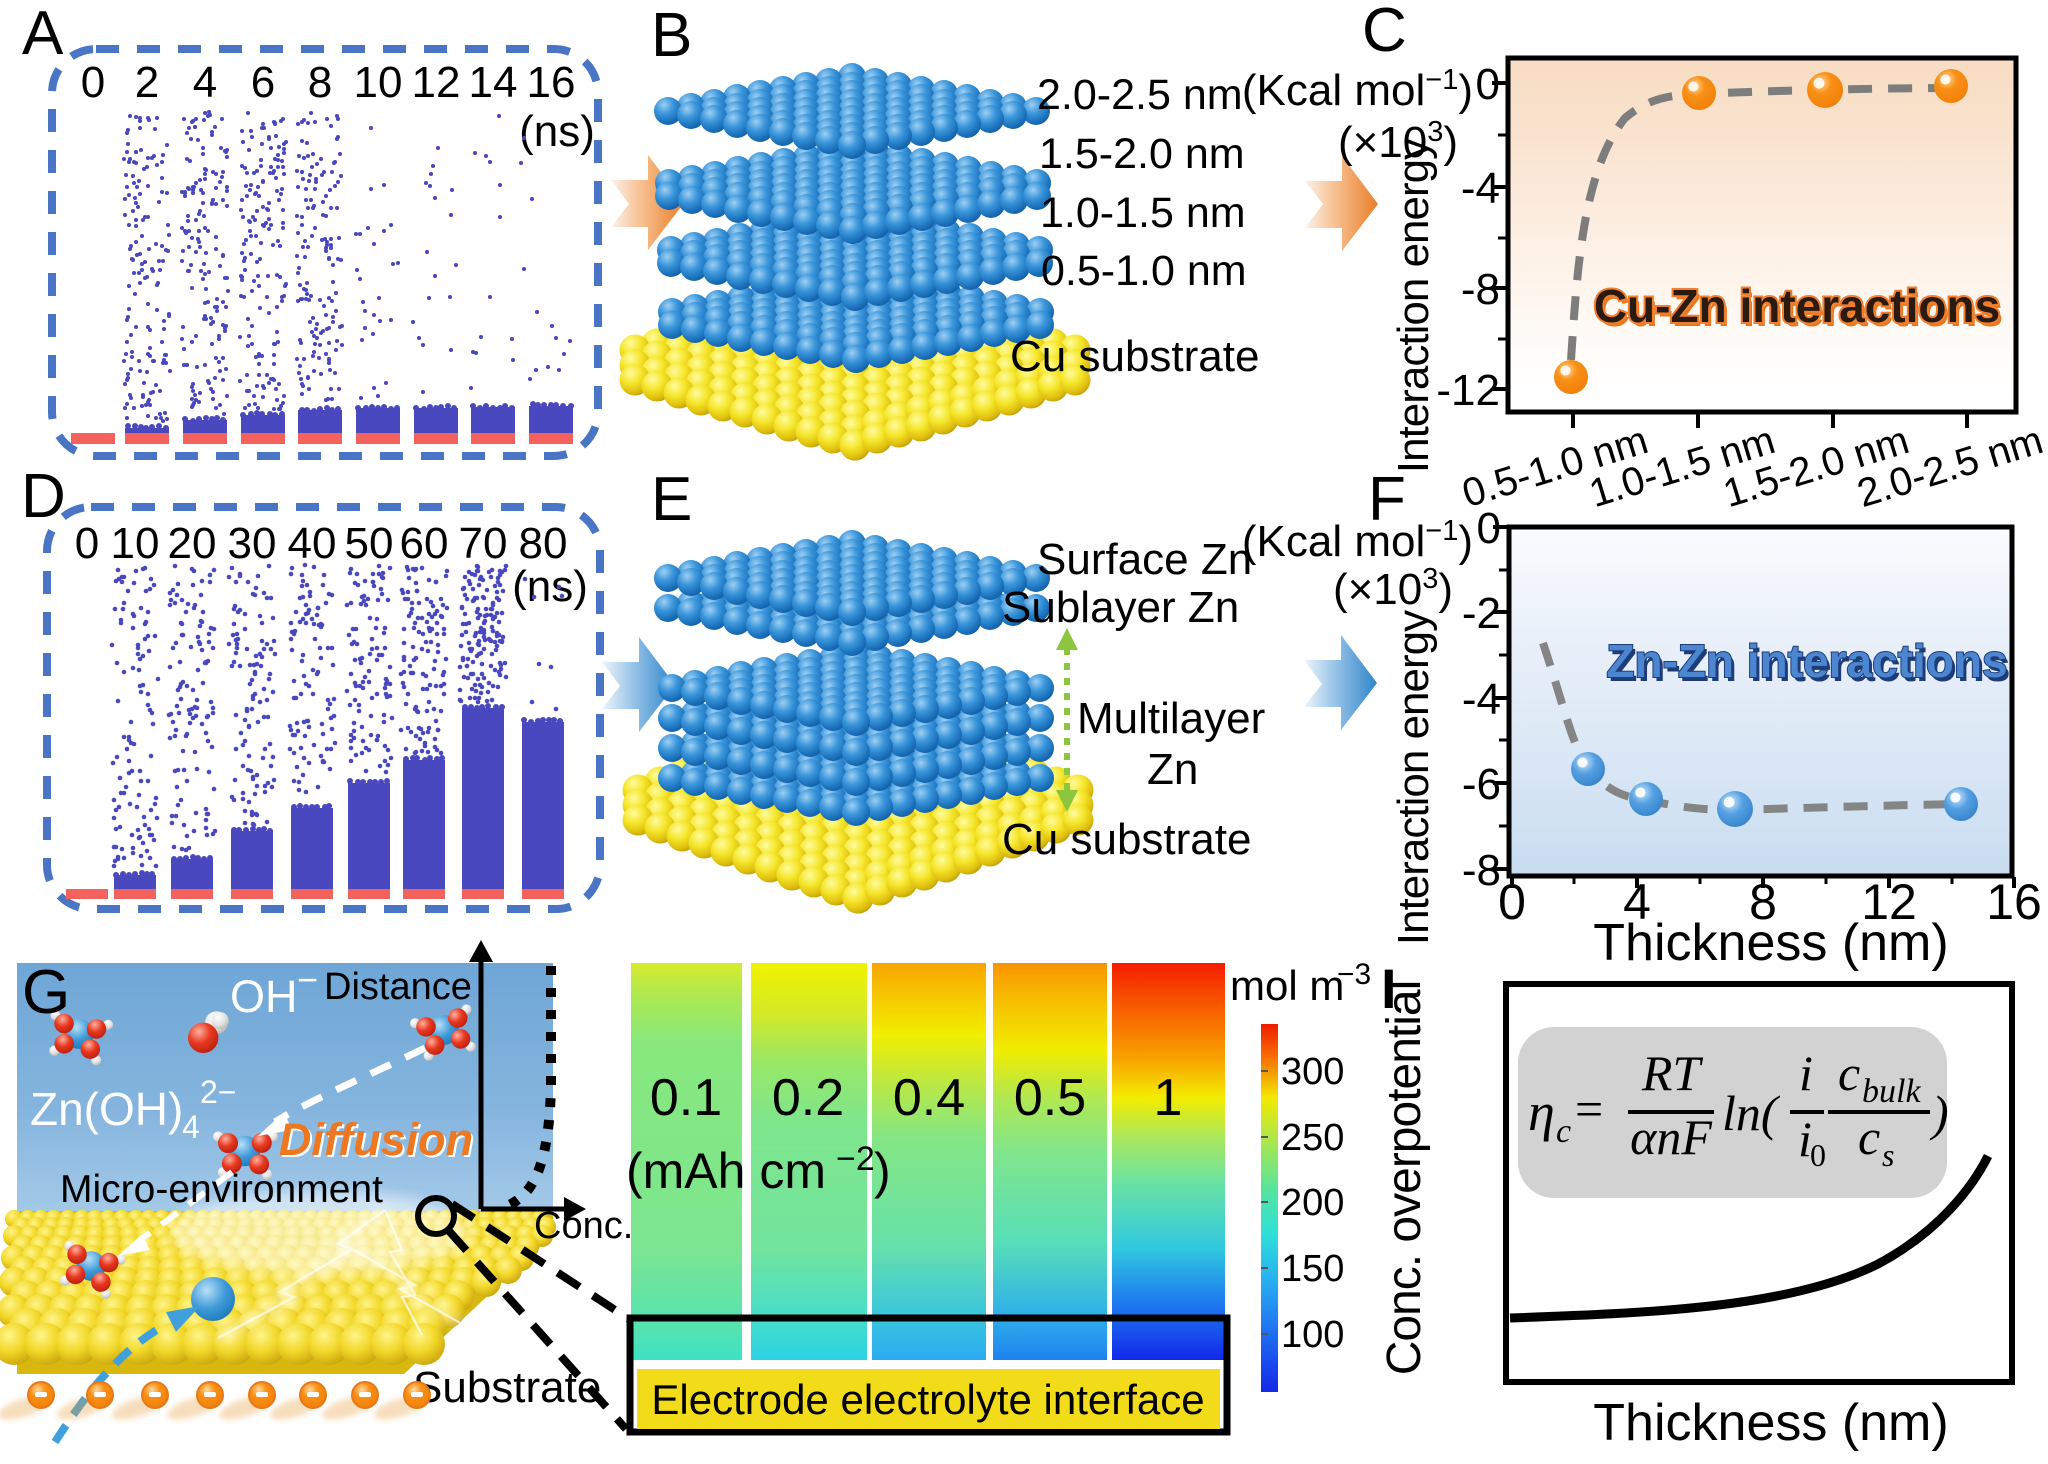  I want to click on svg-text: Substrate, so click(507, 1387).